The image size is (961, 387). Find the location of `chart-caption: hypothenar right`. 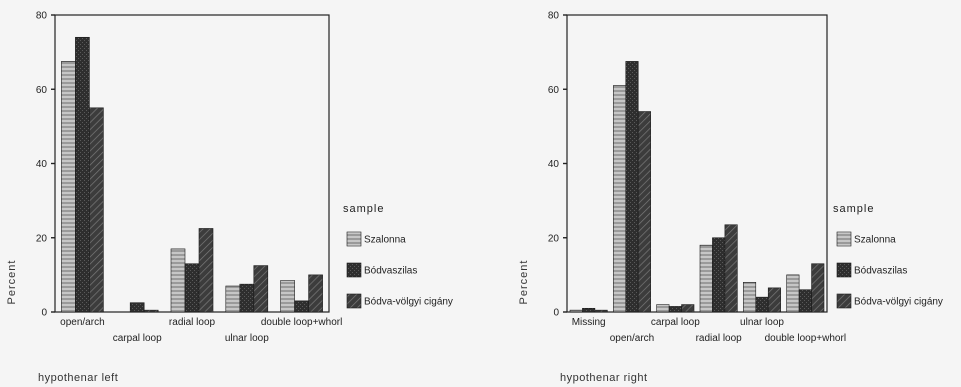

chart-caption: hypothenar right is located at coordinates (604, 378).